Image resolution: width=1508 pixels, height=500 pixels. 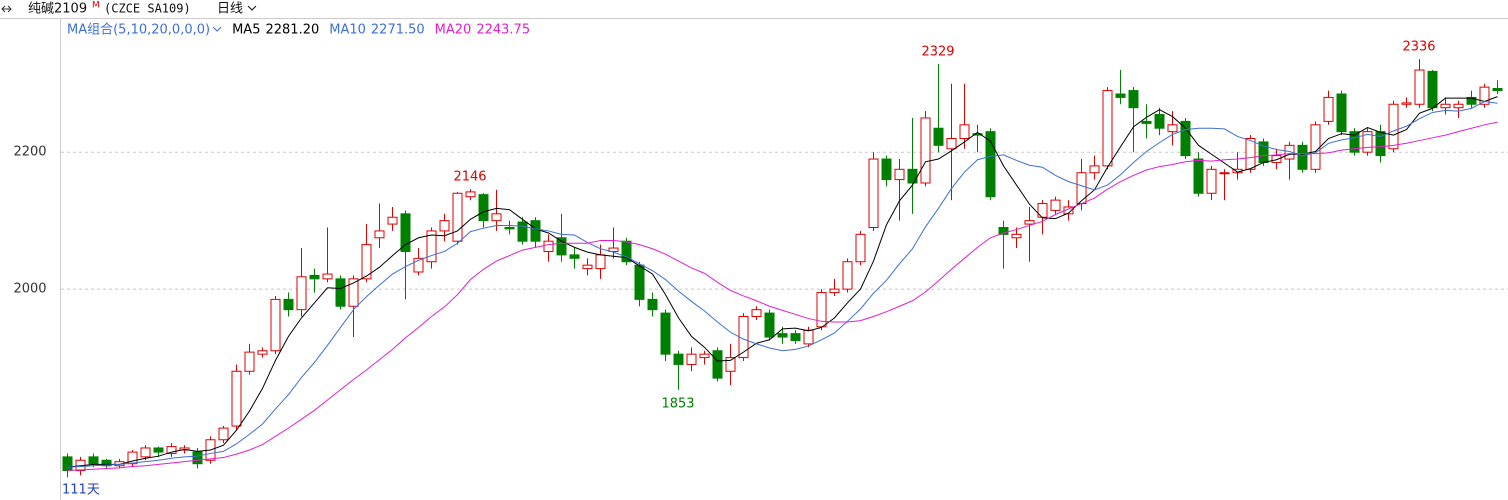 What do you see at coordinates (1418, 47) in the screenshot?
I see `extreme-label: 2336` at bounding box center [1418, 47].